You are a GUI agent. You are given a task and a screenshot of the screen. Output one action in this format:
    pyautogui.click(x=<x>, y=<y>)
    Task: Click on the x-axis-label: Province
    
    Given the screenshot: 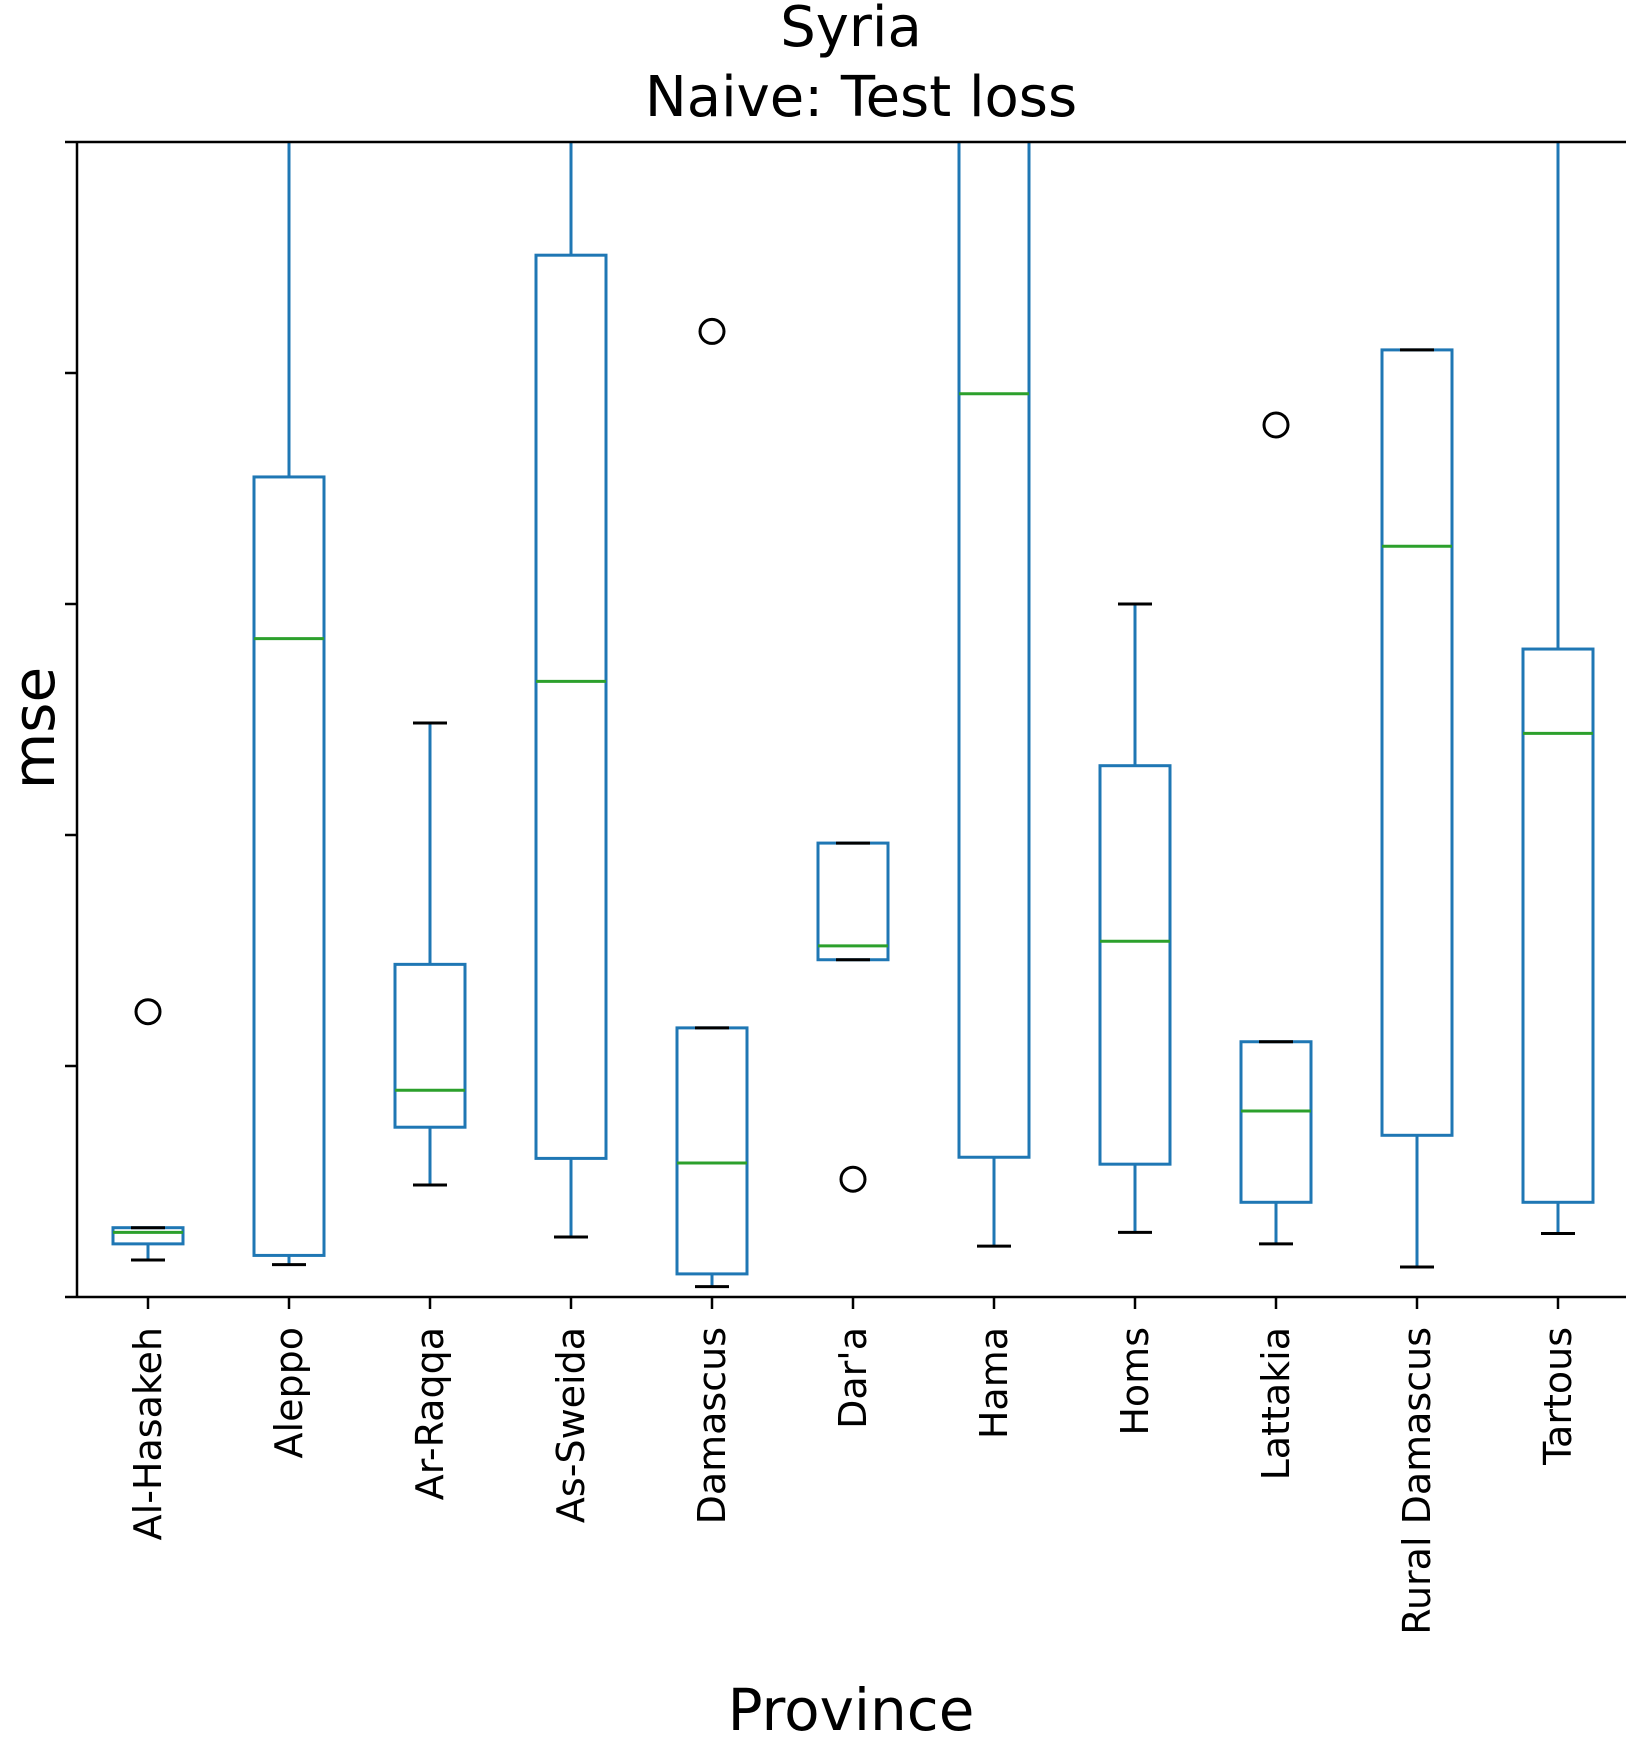 What is the action you would take?
    pyautogui.click(x=851, y=1709)
    